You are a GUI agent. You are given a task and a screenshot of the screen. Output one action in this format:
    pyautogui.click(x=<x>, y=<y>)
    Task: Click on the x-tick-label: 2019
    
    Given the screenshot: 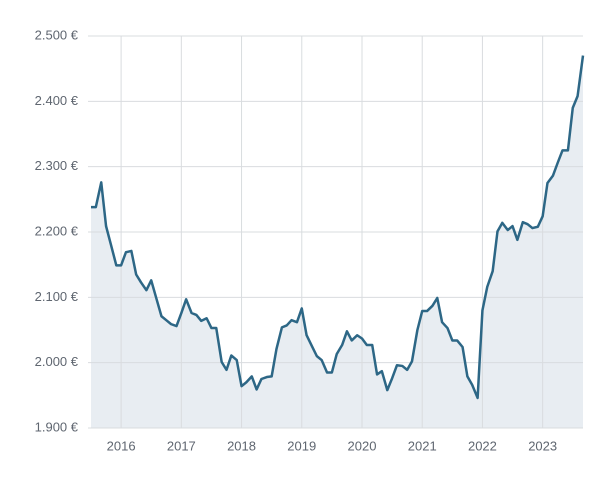 What is the action you would take?
    pyautogui.click(x=301, y=445)
    